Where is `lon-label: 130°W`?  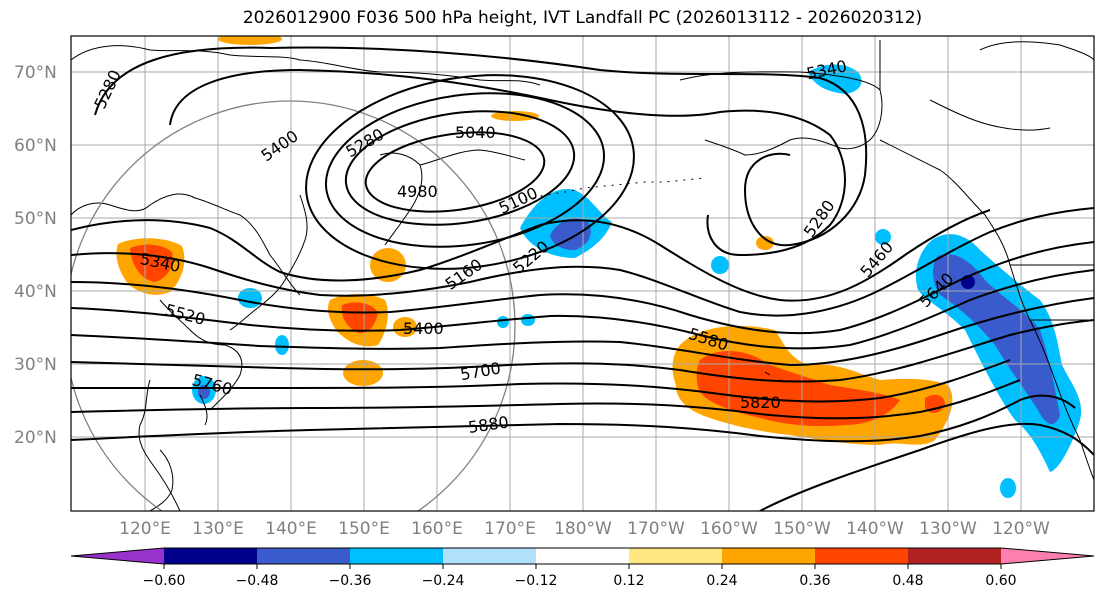
lon-label: 130°W is located at coordinates (948, 529).